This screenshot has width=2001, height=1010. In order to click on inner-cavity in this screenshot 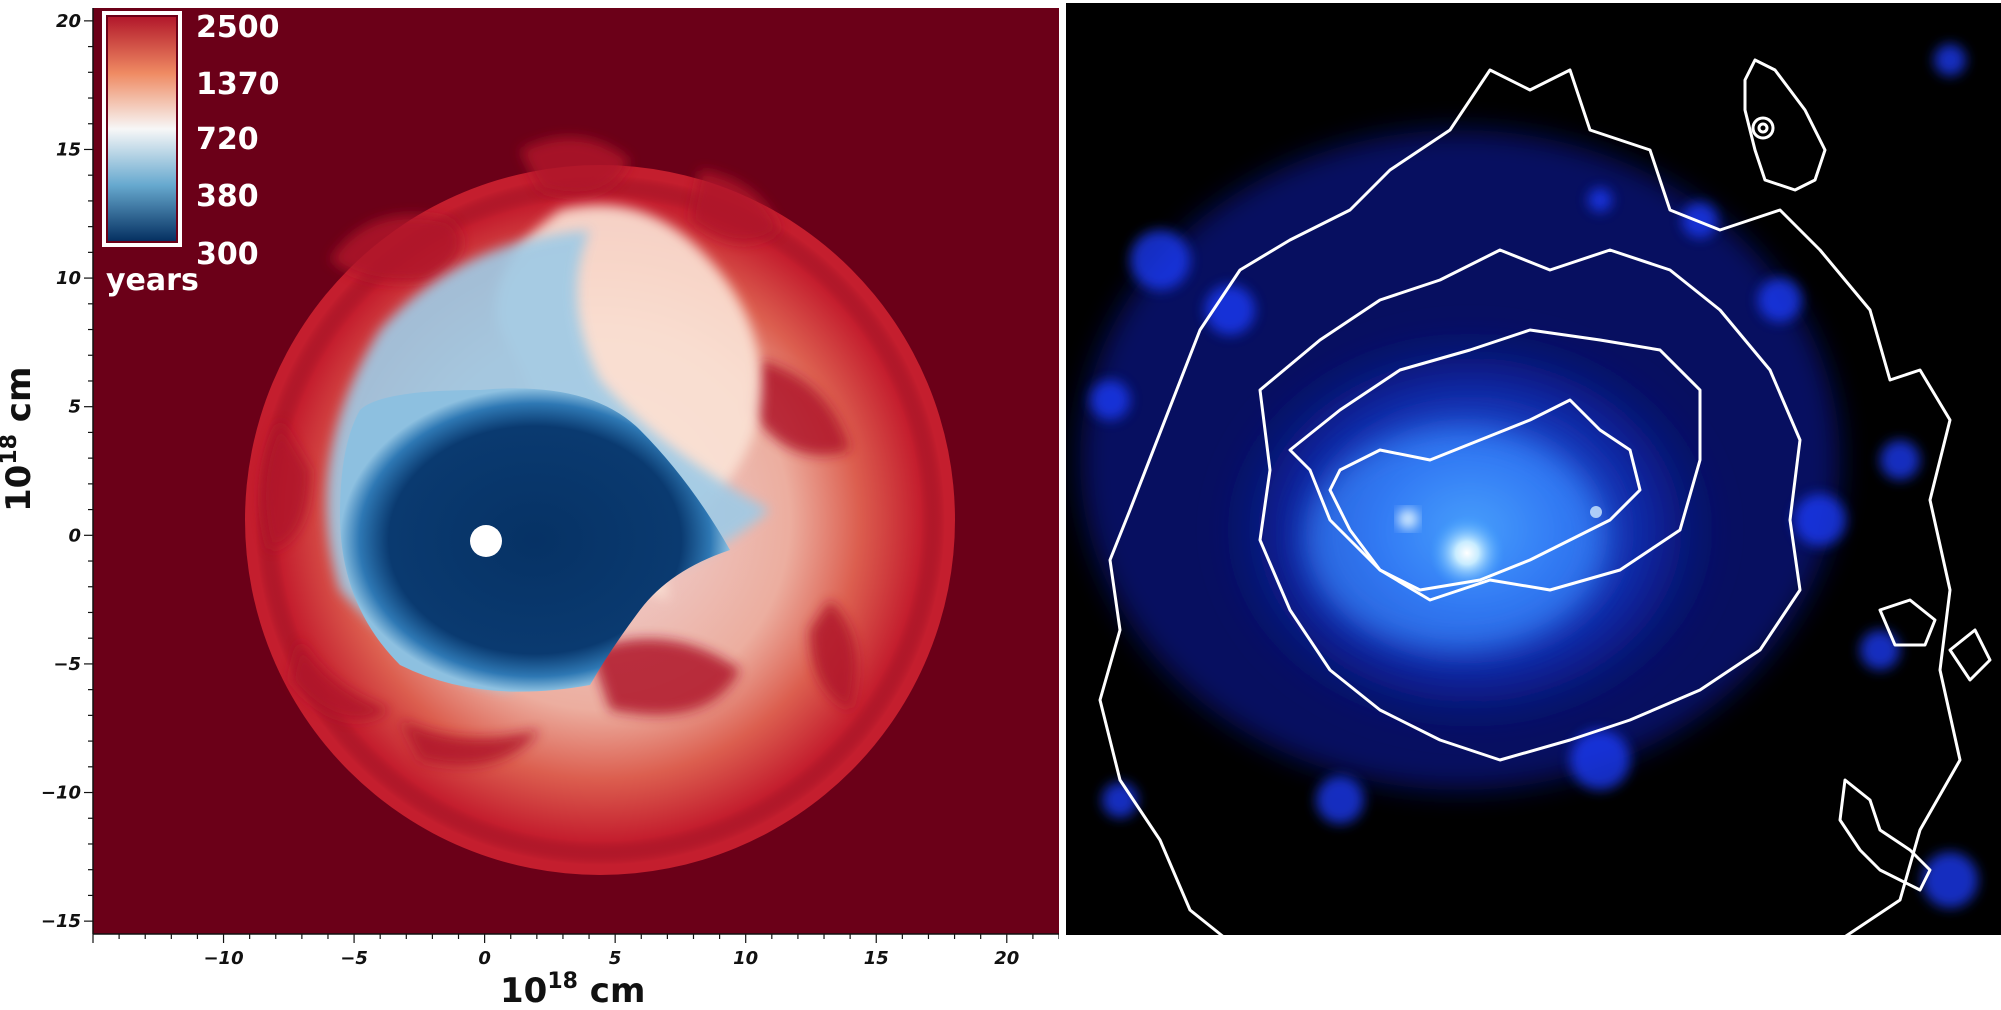, I will do `click(535, 540)`.